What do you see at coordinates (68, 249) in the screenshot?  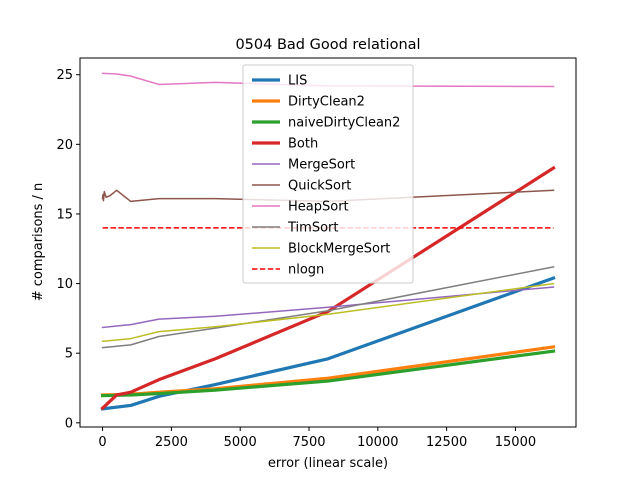 I see `y-axis: 0 5 10 15 20 25` at bounding box center [68, 249].